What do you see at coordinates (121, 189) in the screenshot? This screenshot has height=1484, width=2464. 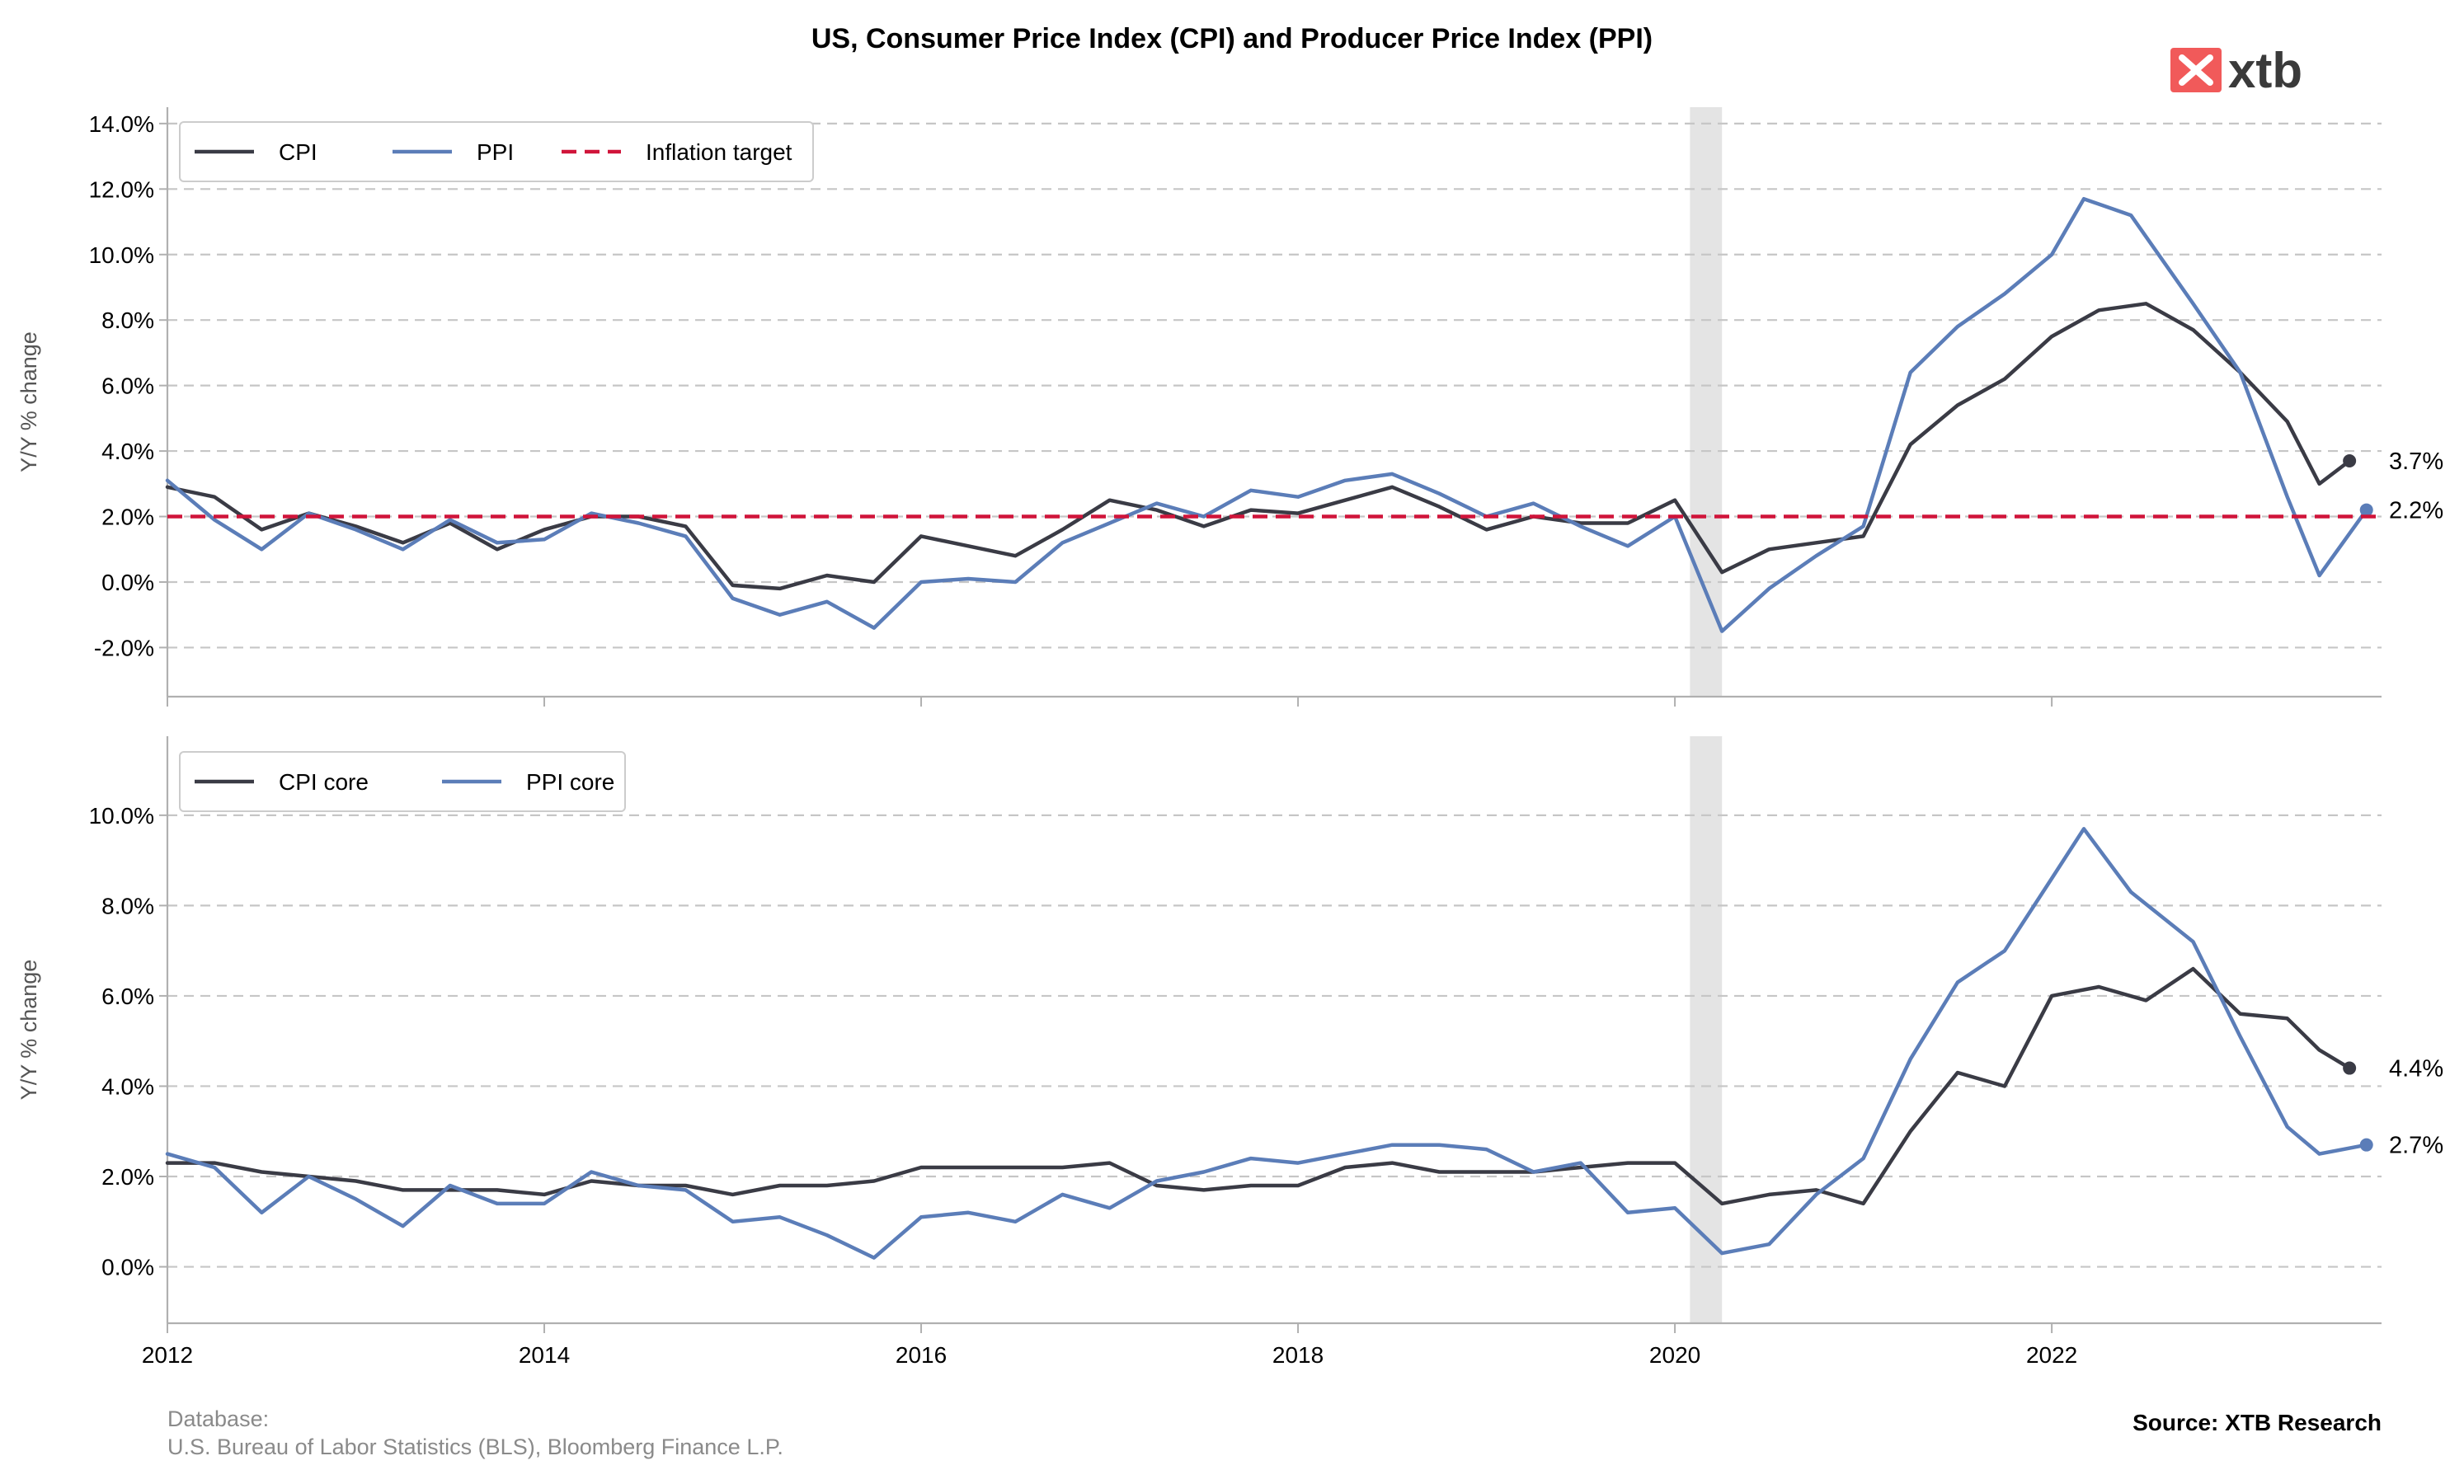 I see `y-tick-label: 12.0%` at bounding box center [121, 189].